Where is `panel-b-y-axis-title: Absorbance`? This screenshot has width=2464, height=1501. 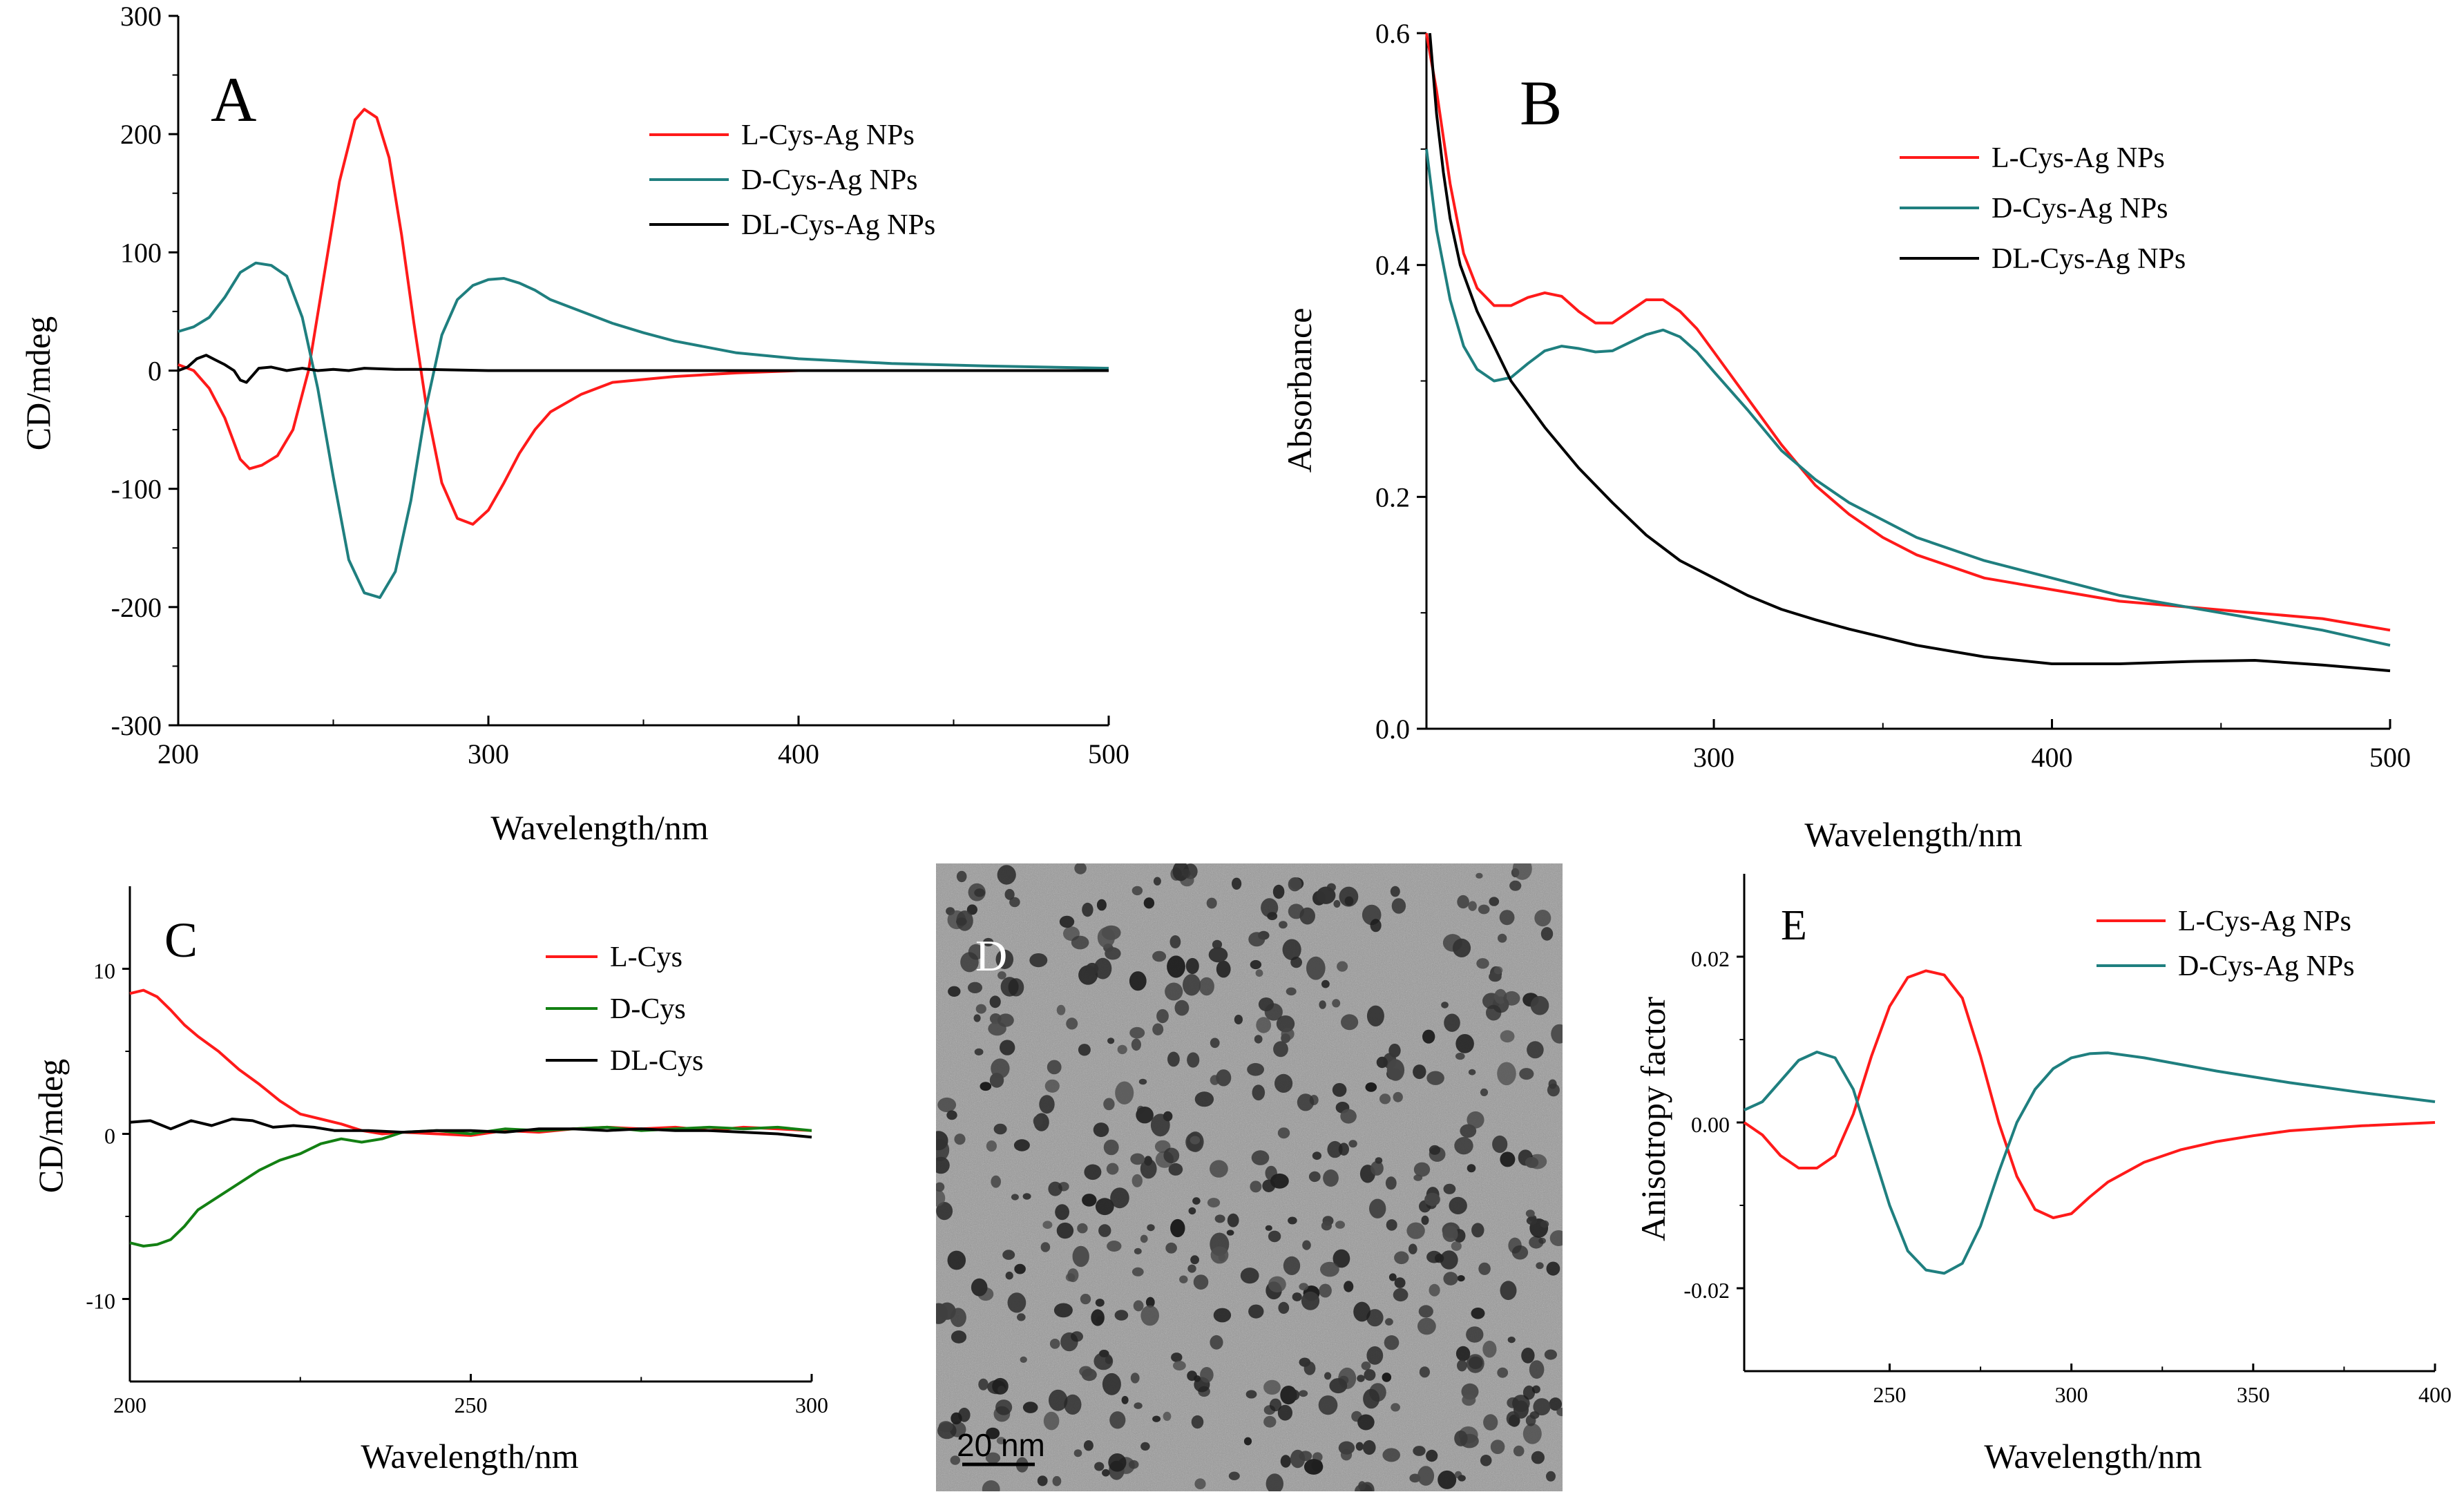 panel-b-y-axis-title: Absorbance is located at coordinates (1299, 390).